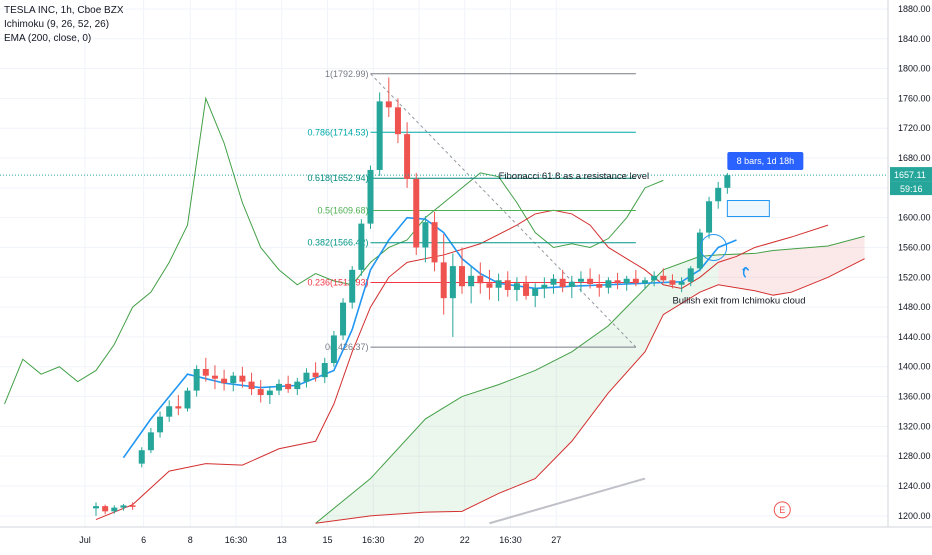 The width and height of the screenshot is (932, 555). I want to click on cloud-bearish, so click(791, 266).